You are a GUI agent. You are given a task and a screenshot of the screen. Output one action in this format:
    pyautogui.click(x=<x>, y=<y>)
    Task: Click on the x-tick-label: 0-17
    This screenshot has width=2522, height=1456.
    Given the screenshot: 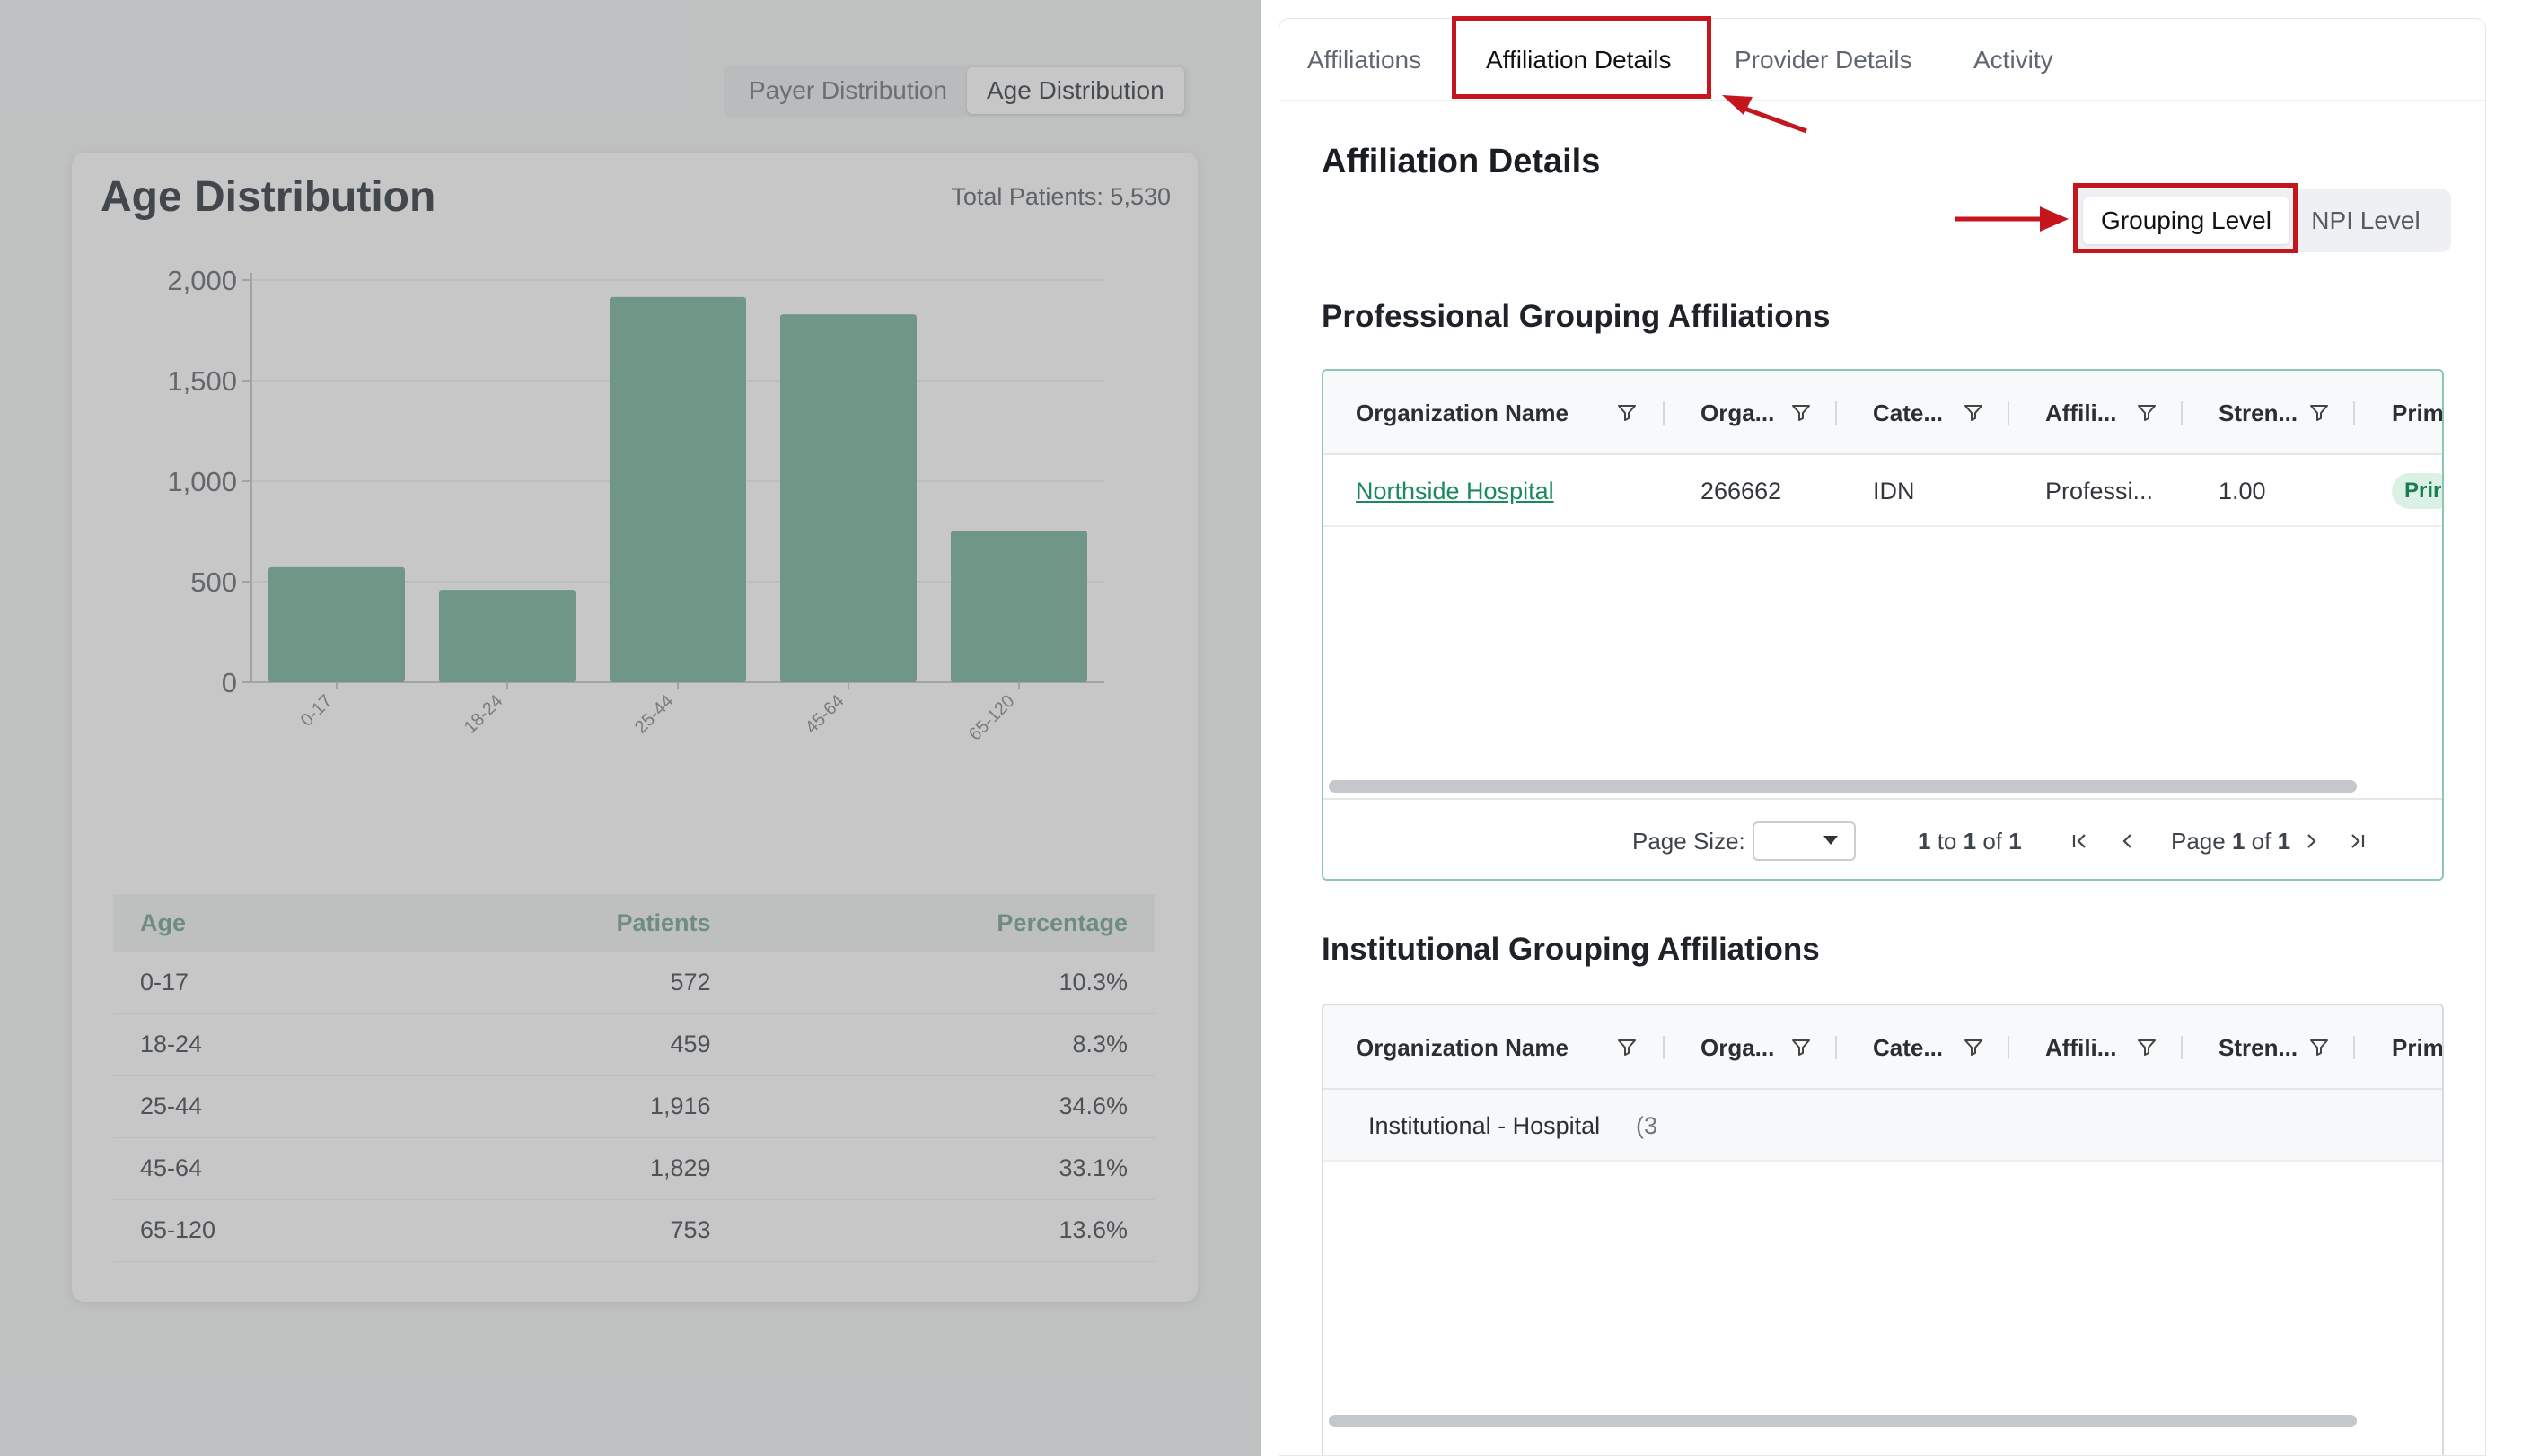 What is the action you would take?
    pyautogui.click(x=317, y=711)
    